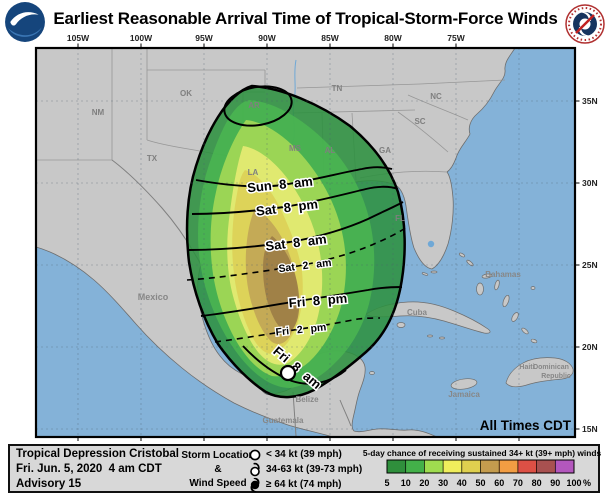  I want to click on svg-text: 10, so click(406, 483).